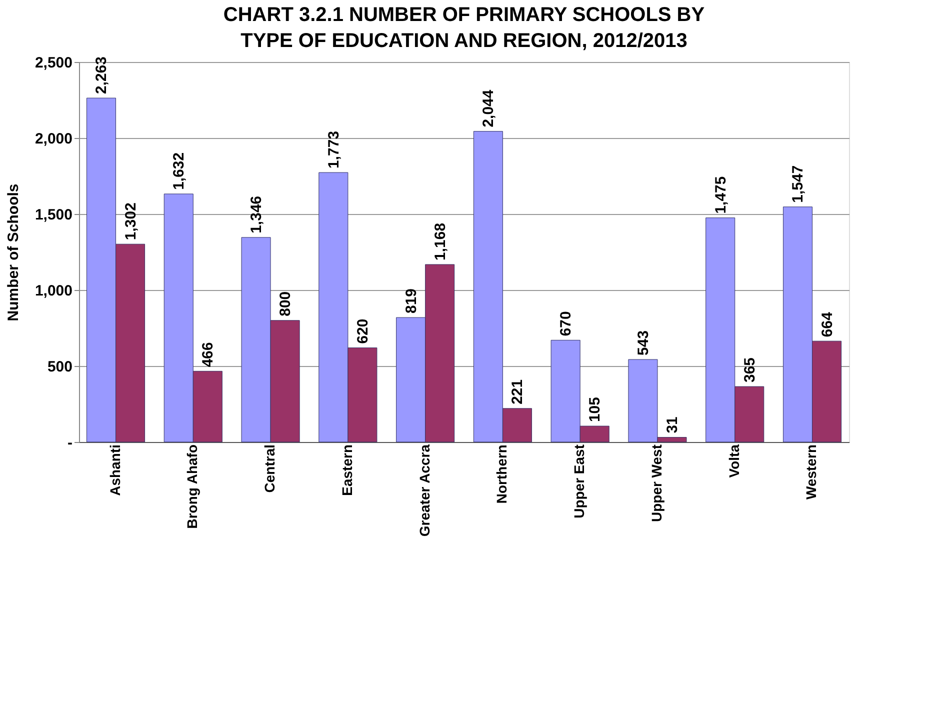  I want to click on data-label: 1,547, so click(798, 184).